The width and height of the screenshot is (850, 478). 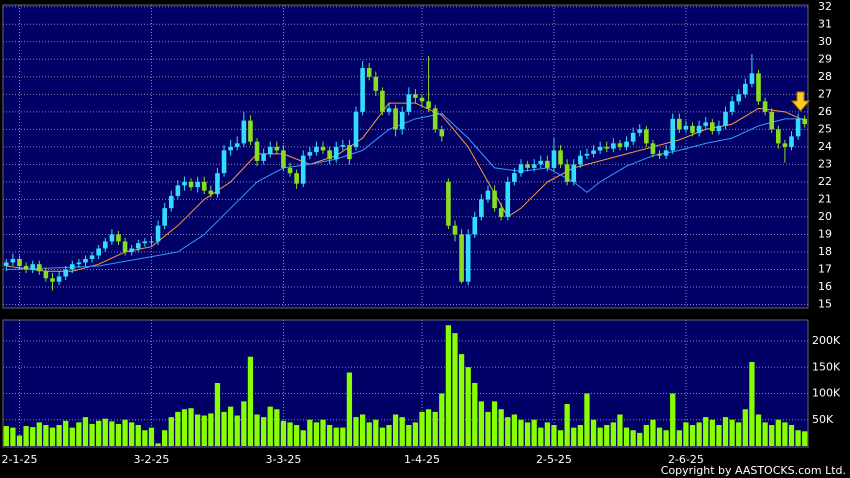 What do you see at coordinates (825, 23) in the screenshot?
I see `y-tick-label: 31` at bounding box center [825, 23].